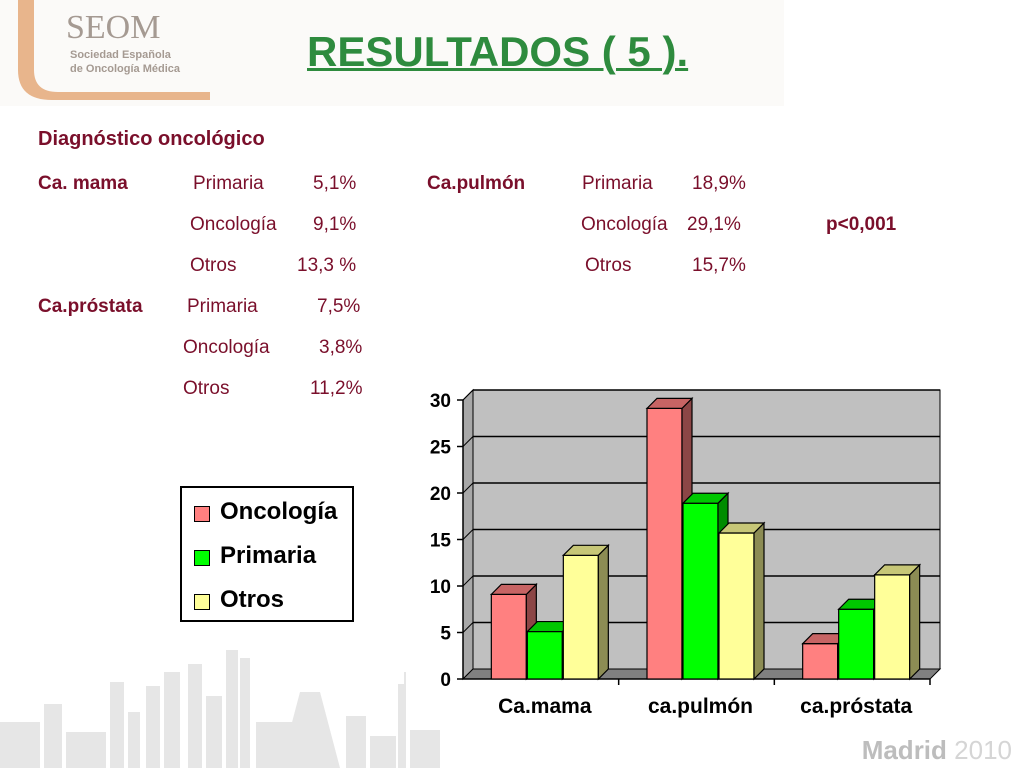  What do you see at coordinates (121, 55) in the screenshot?
I see `logo-line1: Sociedad Española` at bounding box center [121, 55].